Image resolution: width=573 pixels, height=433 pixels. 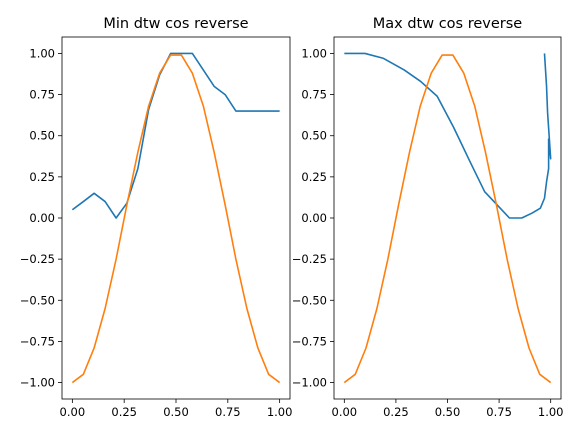 What do you see at coordinates (175, 24) in the screenshot?
I see `chart-title: Min dtw cos reverse` at bounding box center [175, 24].